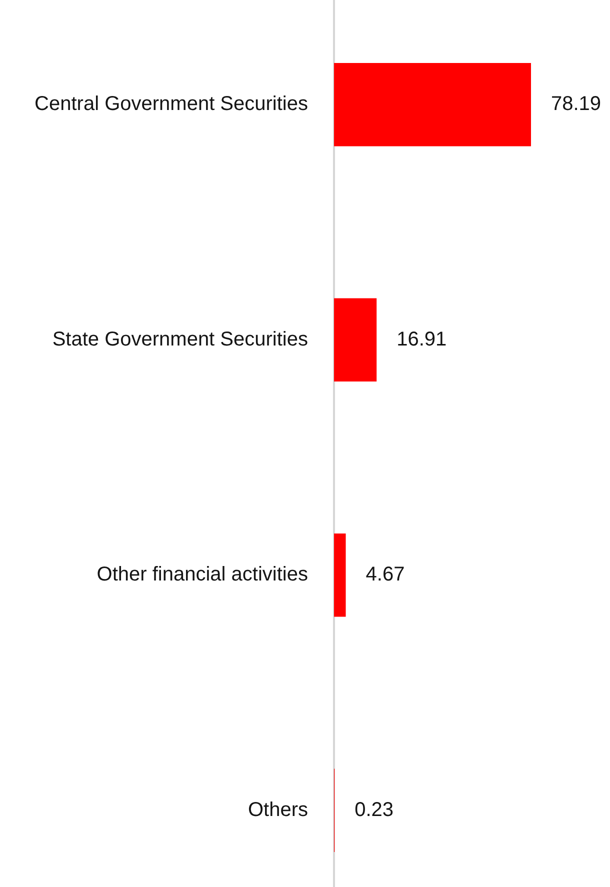 The height and width of the screenshot is (887, 610). I want to click on y-tick-label: State Government Securities, so click(180, 339).